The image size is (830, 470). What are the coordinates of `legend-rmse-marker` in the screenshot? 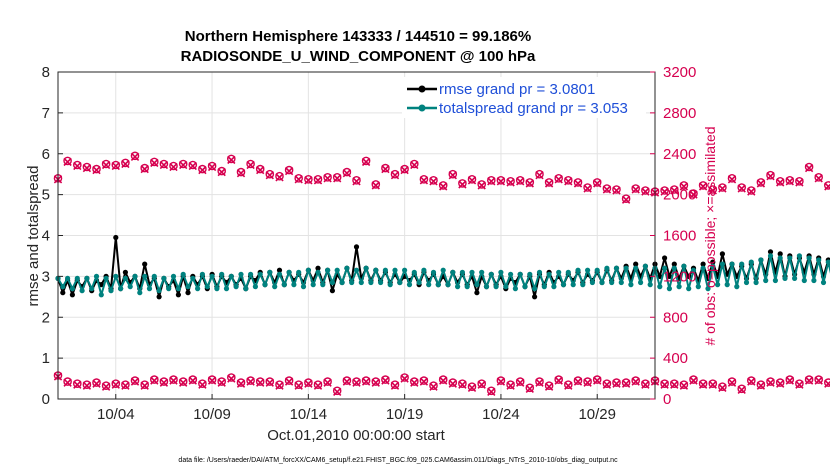 It's located at (422, 89).